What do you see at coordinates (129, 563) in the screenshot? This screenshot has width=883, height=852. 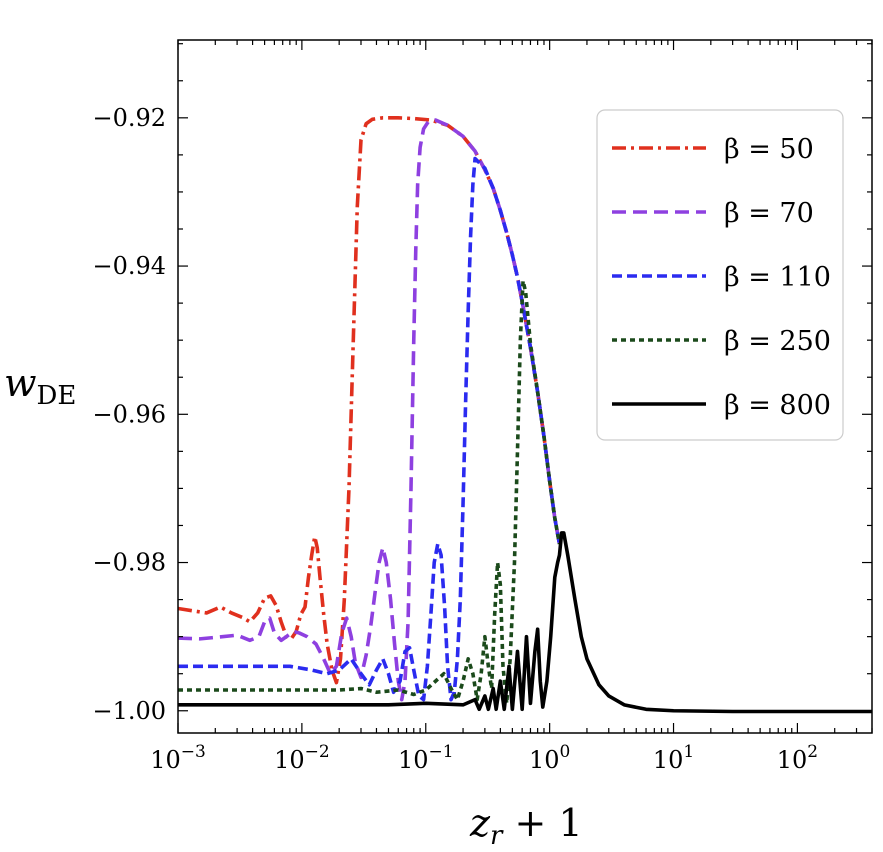 I see `y-tick-label-3: −0.98` at bounding box center [129, 563].